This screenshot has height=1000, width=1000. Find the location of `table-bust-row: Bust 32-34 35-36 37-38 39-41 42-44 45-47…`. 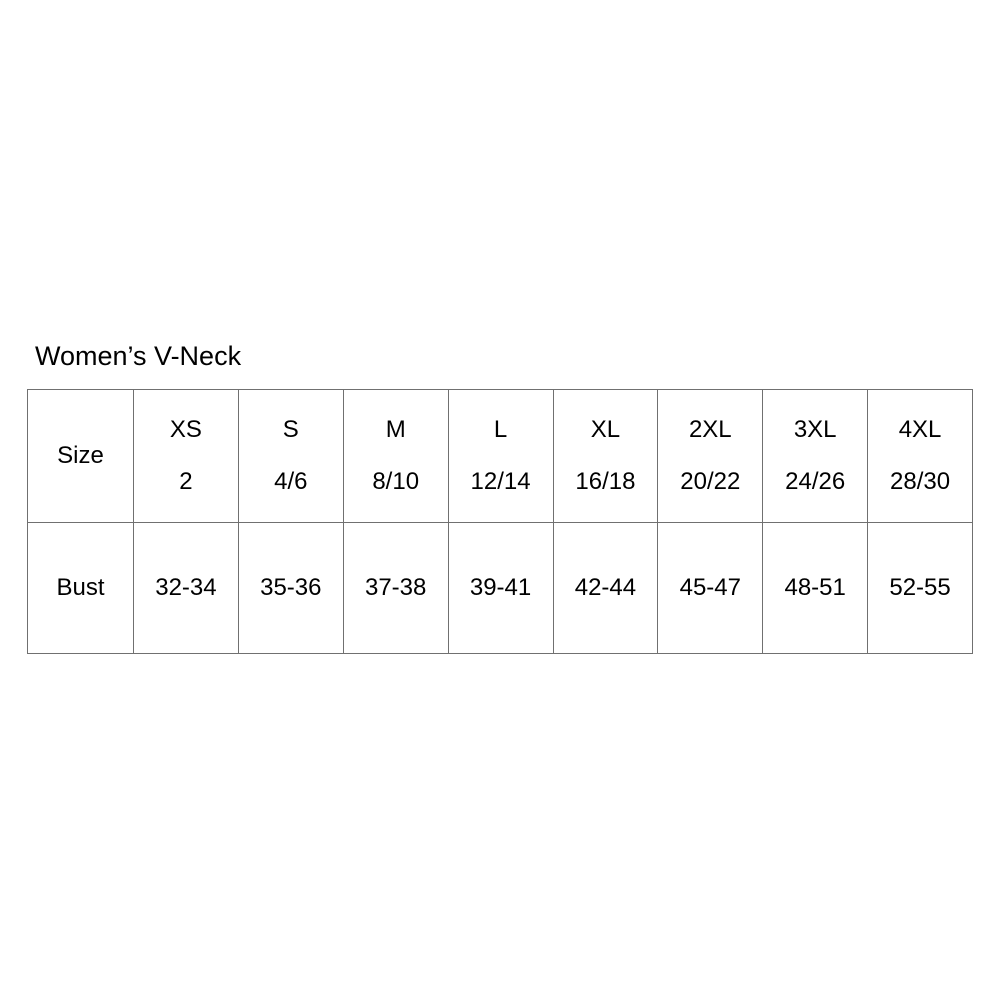

table-bust-row: Bust 32-34 35-36 37-38 39-41 42-44 45-47… is located at coordinates (500, 588).